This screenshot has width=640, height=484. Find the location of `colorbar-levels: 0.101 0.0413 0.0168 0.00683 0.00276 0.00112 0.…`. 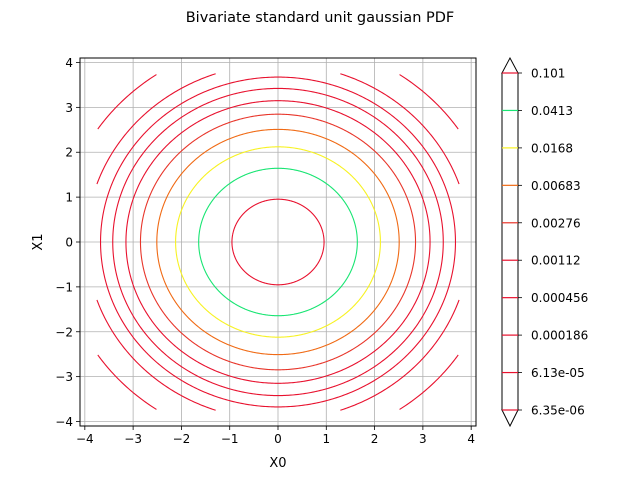

colorbar-levels: 0.101 0.0413 0.0168 0.00683 0.00276 0.00112 0.… is located at coordinates (545, 242).